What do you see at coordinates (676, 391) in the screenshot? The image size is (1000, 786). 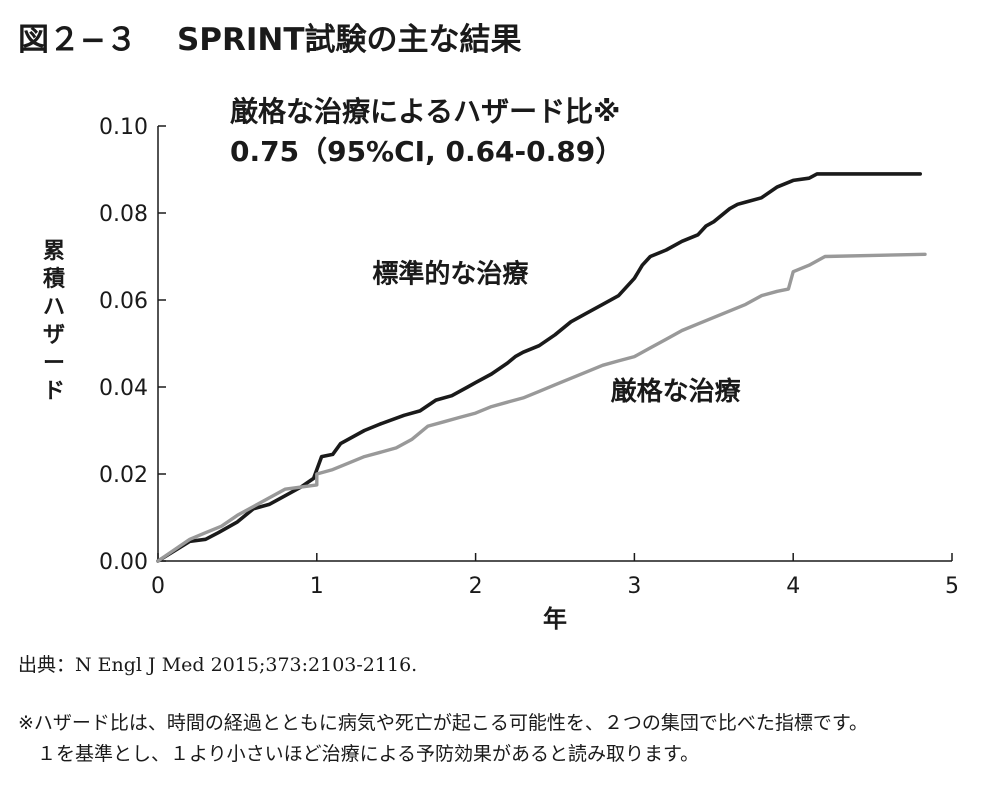 I see `series-label-intensive: 厳格な治療` at bounding box center [676, 391].